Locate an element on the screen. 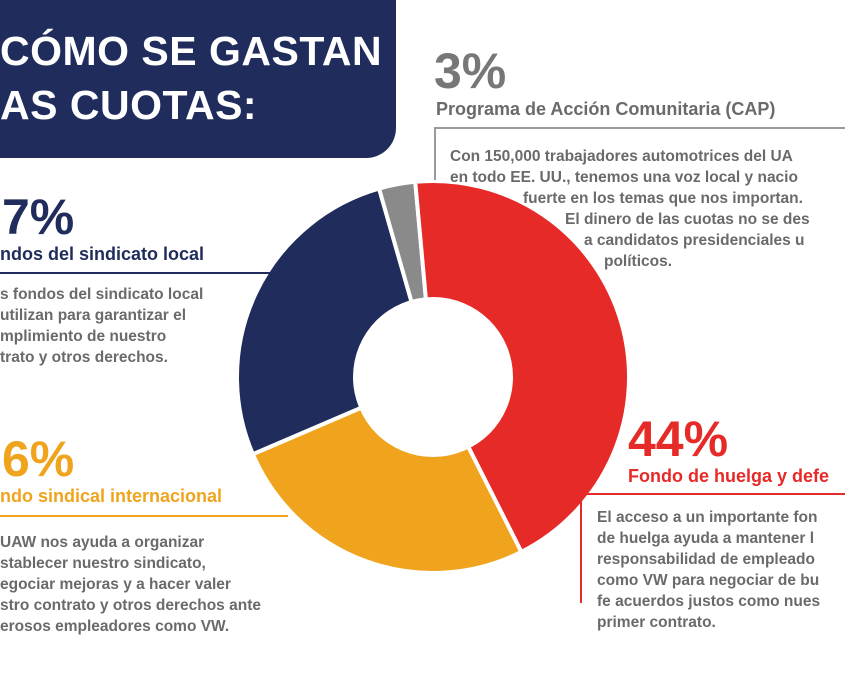 The image size is (845, 684). strike-desc-line: de huelga ayuda a mantener l is located at coordinates (706, 538).